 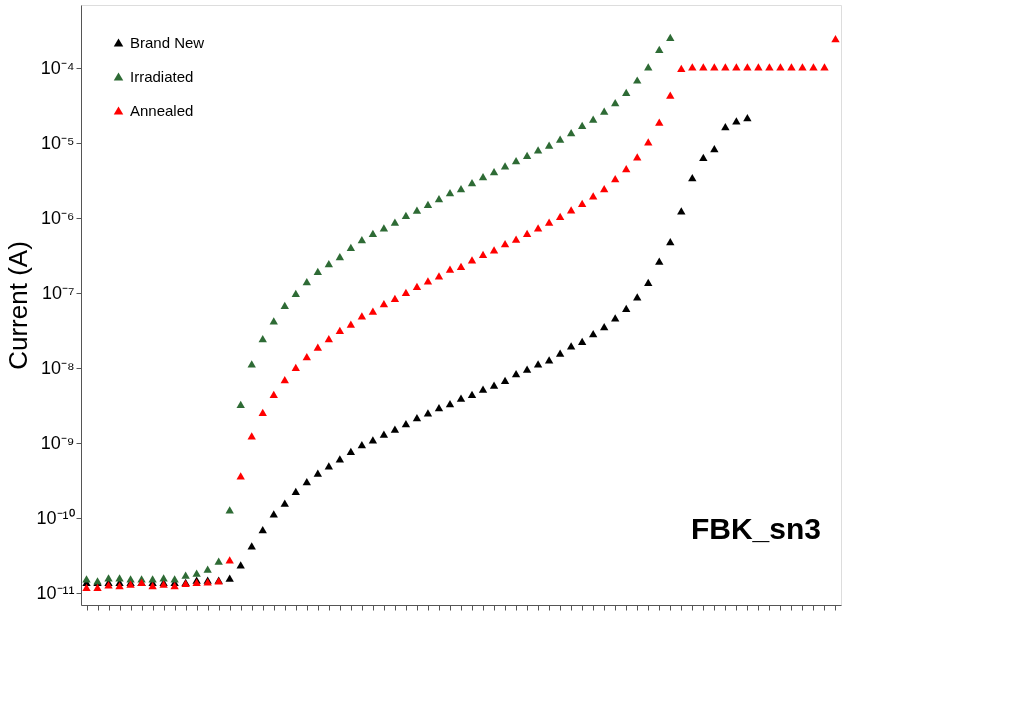 What do you see at coordinates (162, 110) in the screenshot?
I see `legend-label: Annealed` at bounding box center [162, 110].